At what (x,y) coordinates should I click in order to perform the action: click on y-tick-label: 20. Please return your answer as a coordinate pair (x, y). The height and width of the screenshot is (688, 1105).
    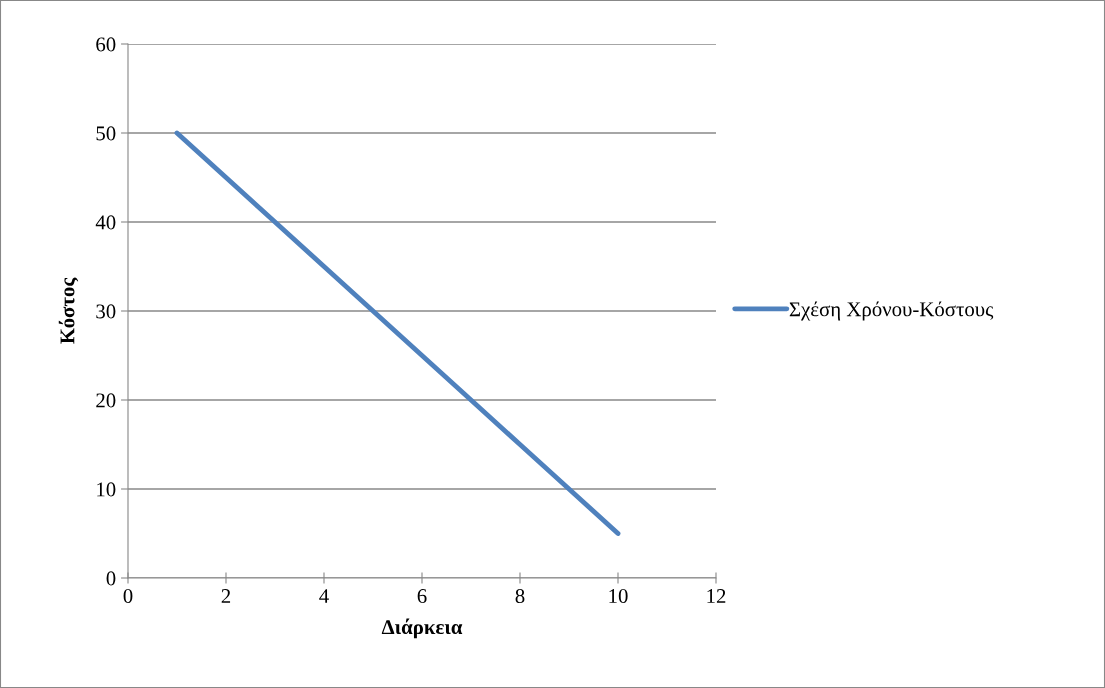
    Looking at the image, I should click on (106, 400).